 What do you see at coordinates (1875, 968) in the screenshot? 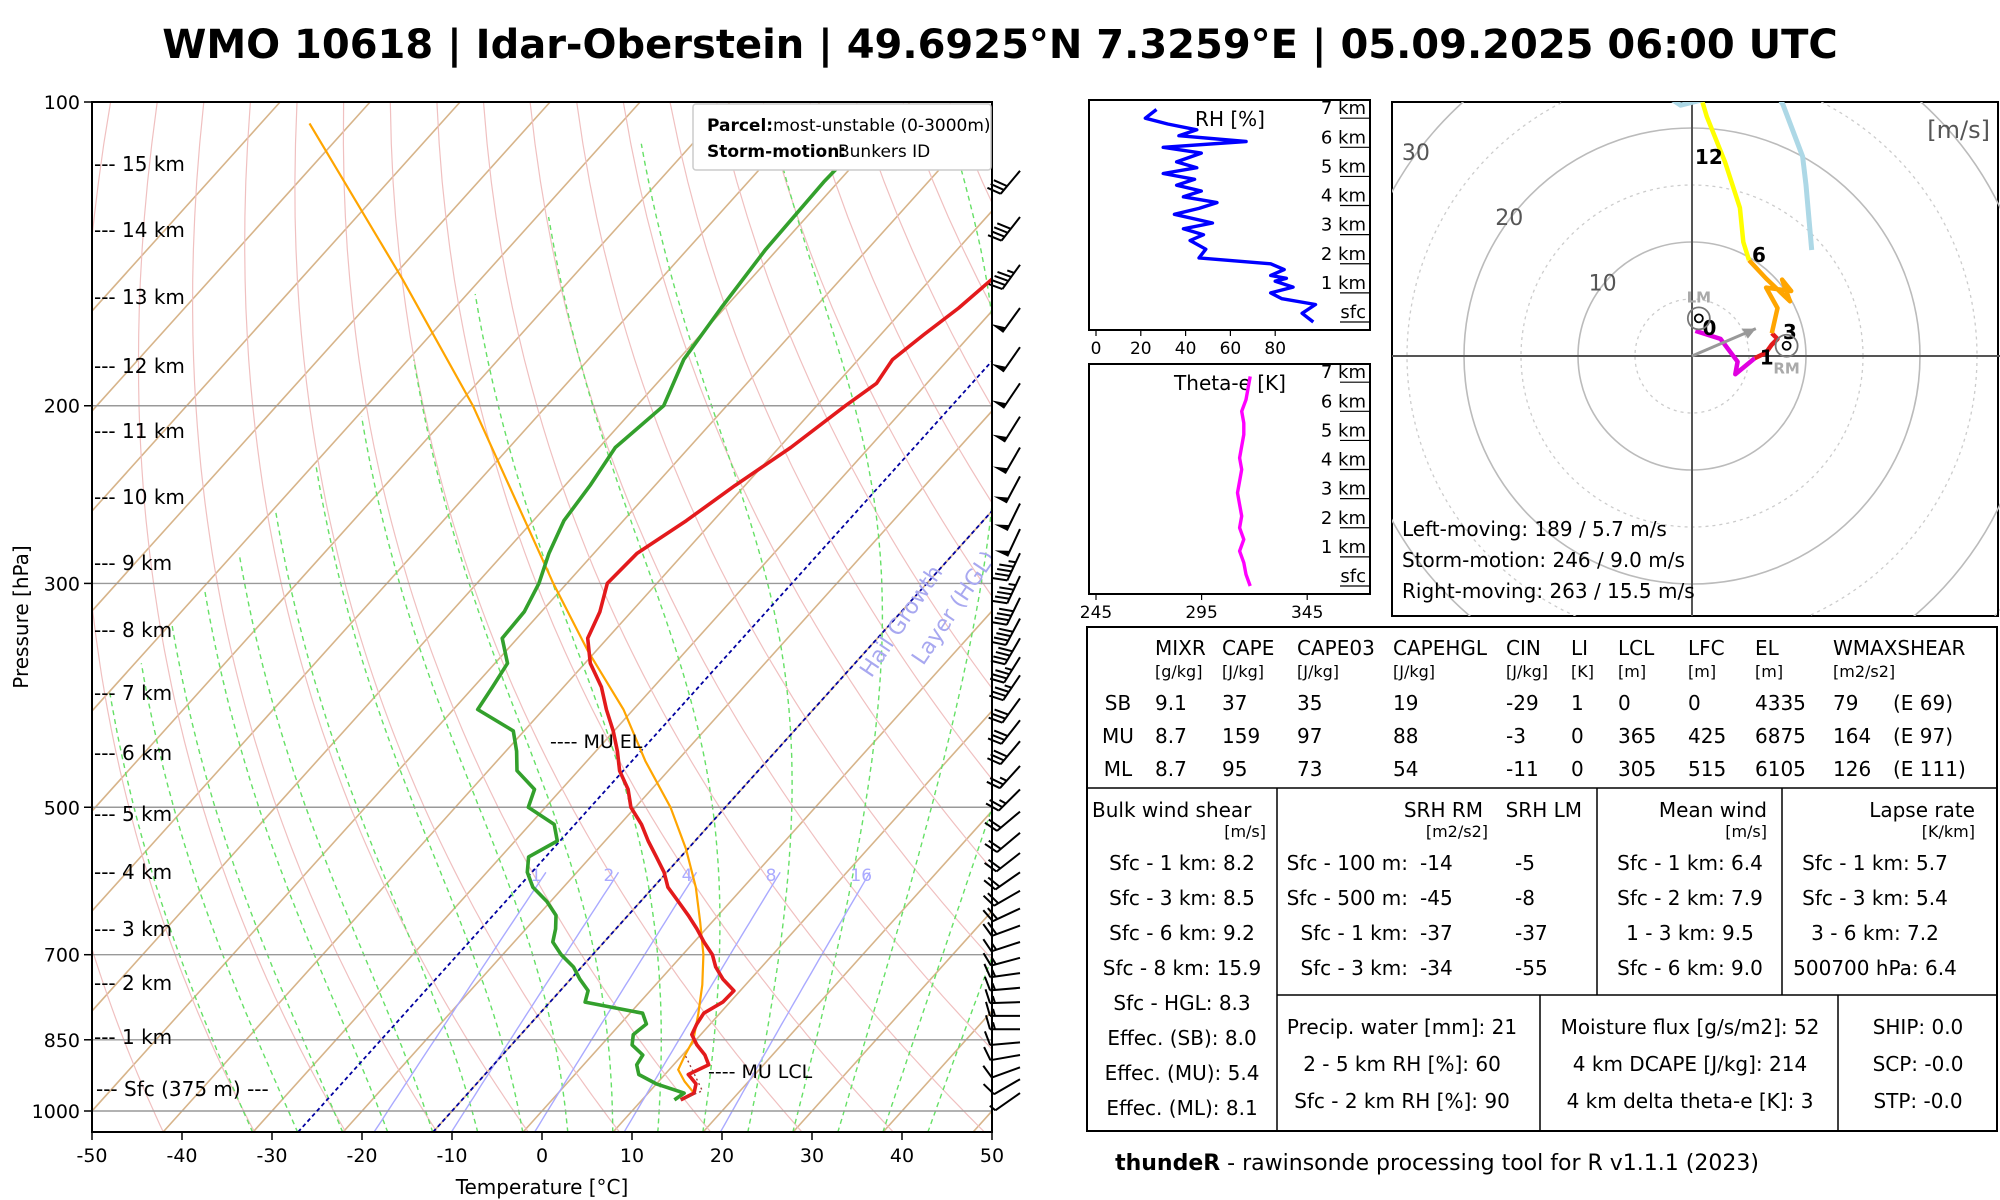
I see `lapse-row: 500700 hPa: 6.4` at bounding box center [1875, 968].